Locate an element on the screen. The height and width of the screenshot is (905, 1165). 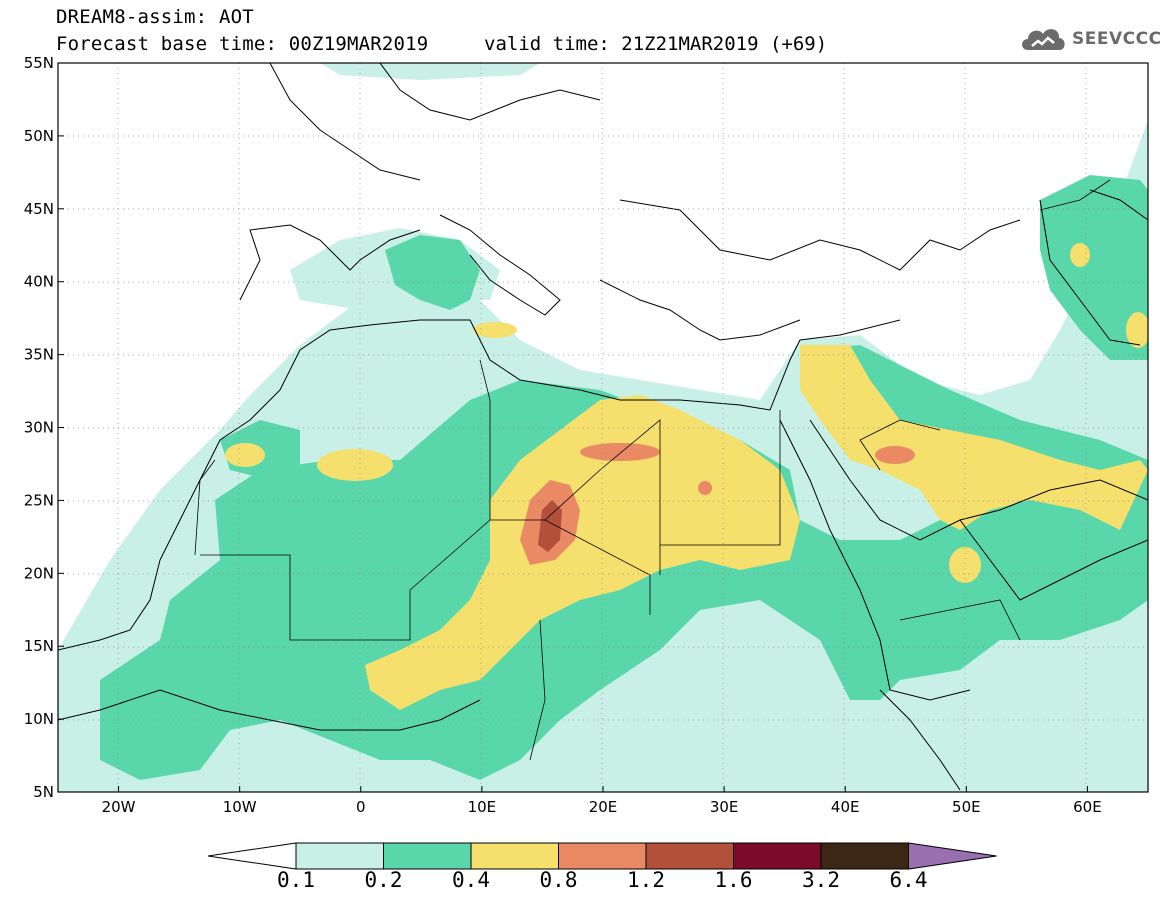
map-title: DREAM8-assim: AOT is located at coordinates (155, 17).